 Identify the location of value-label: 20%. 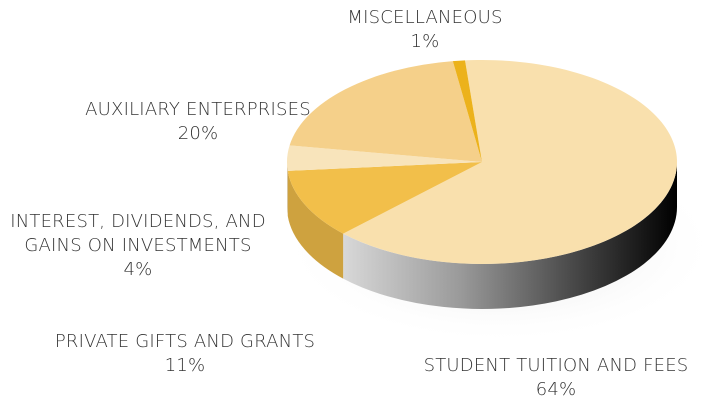
(198, 133).